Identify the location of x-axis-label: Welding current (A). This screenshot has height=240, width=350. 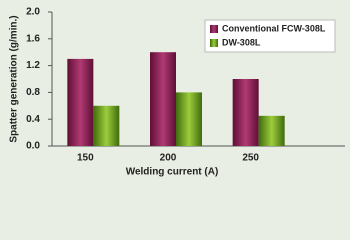
(172, 172).